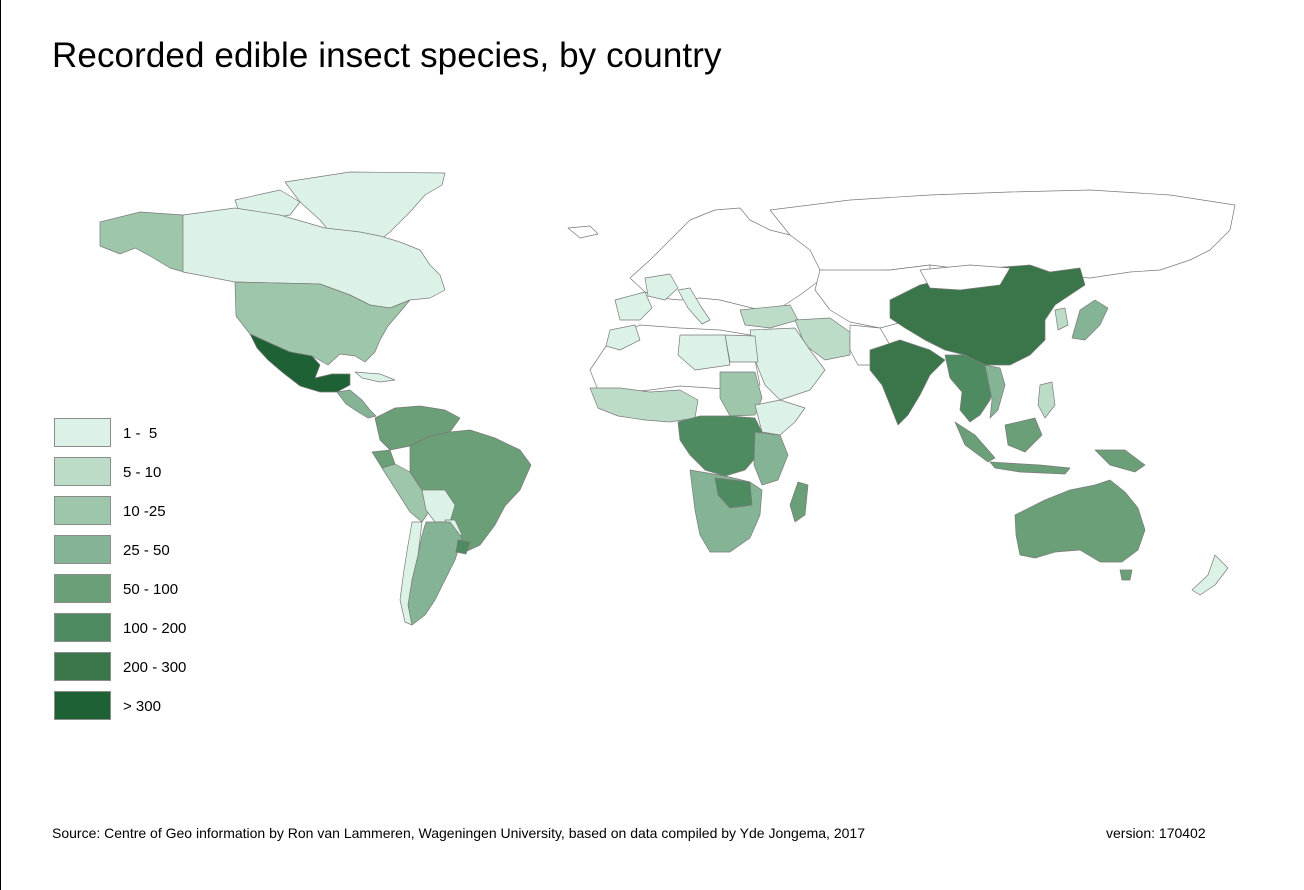 Image resolution: width=1304 pixels, height=890 pixels. Describe the element at coordinates (151, 589) in the screenshot. I see `legend-label: 50 - 100` at that location.